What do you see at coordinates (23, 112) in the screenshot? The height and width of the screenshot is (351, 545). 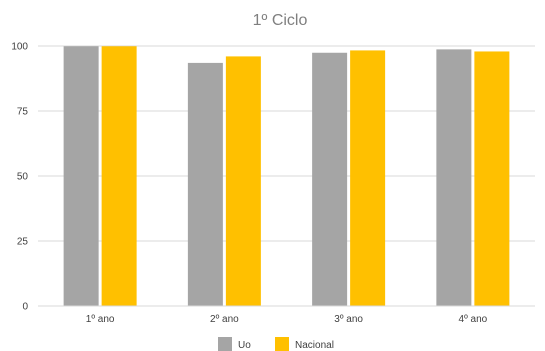 I see `y-tick-label: 75` at bounding box center [23, 112].